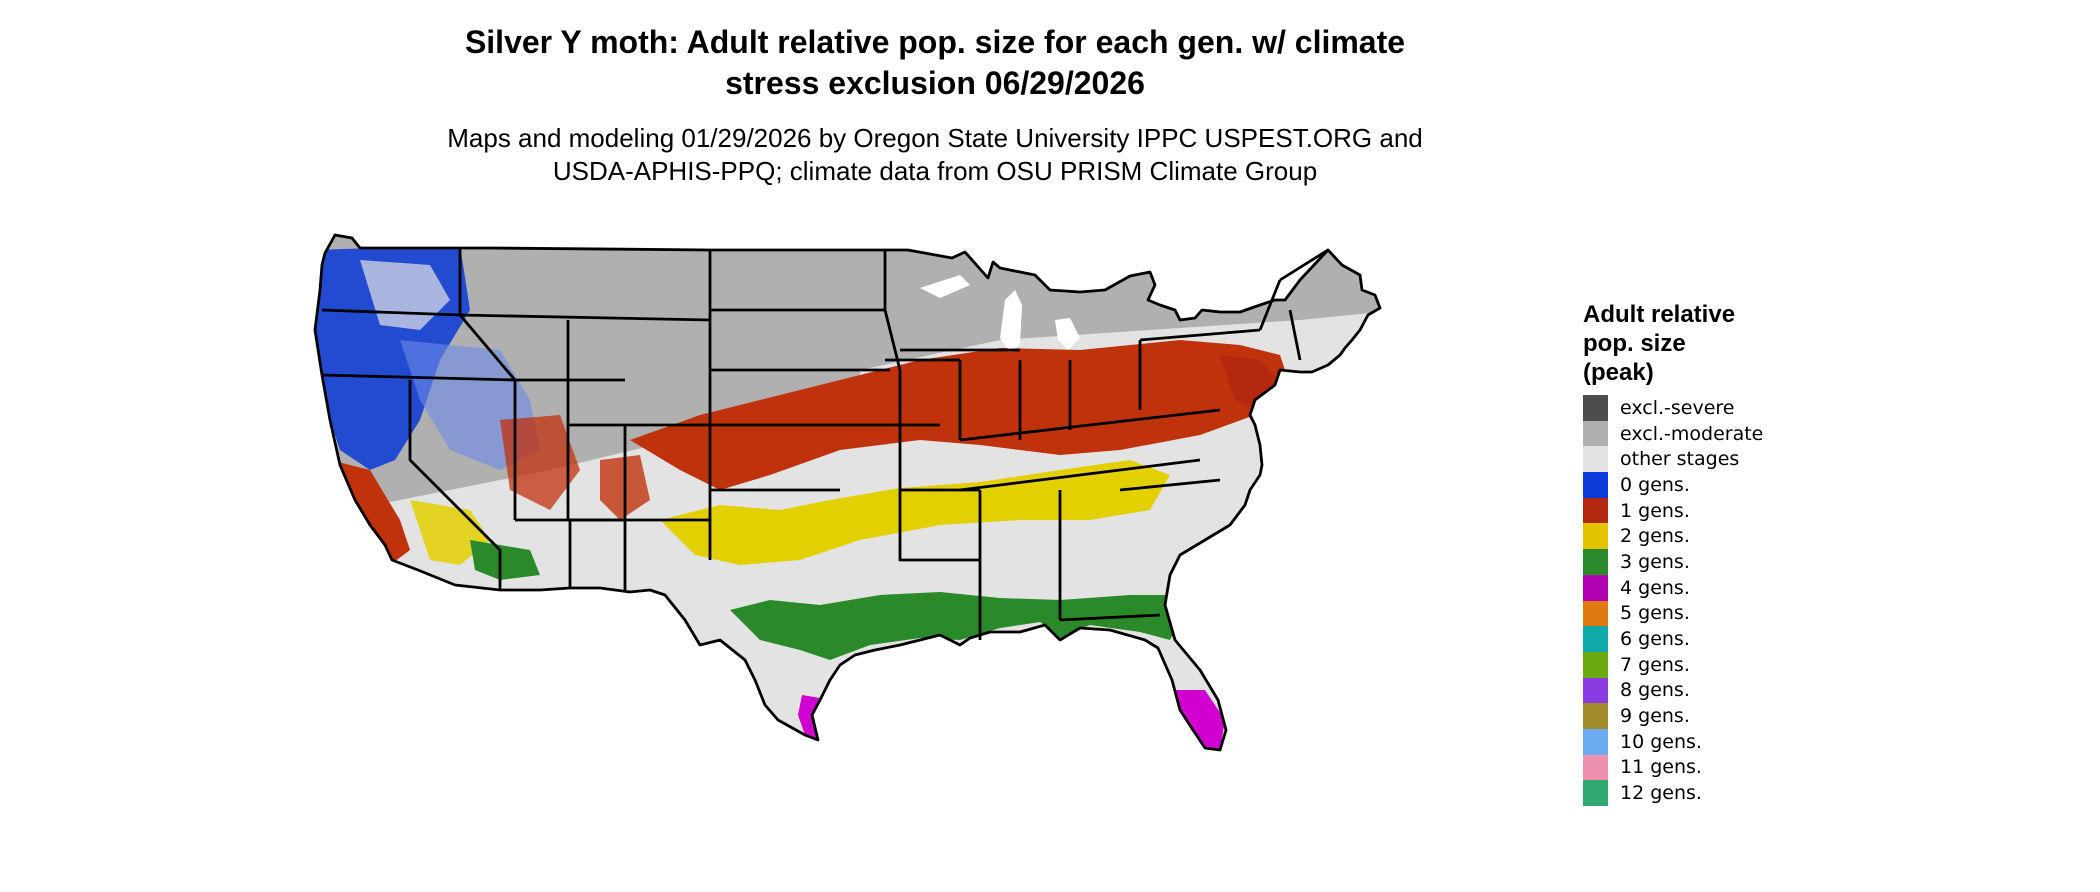  Describe the element at coordinates (1661, 741) in the screenshot. I see `legend-label: 10 gens.` at that location.